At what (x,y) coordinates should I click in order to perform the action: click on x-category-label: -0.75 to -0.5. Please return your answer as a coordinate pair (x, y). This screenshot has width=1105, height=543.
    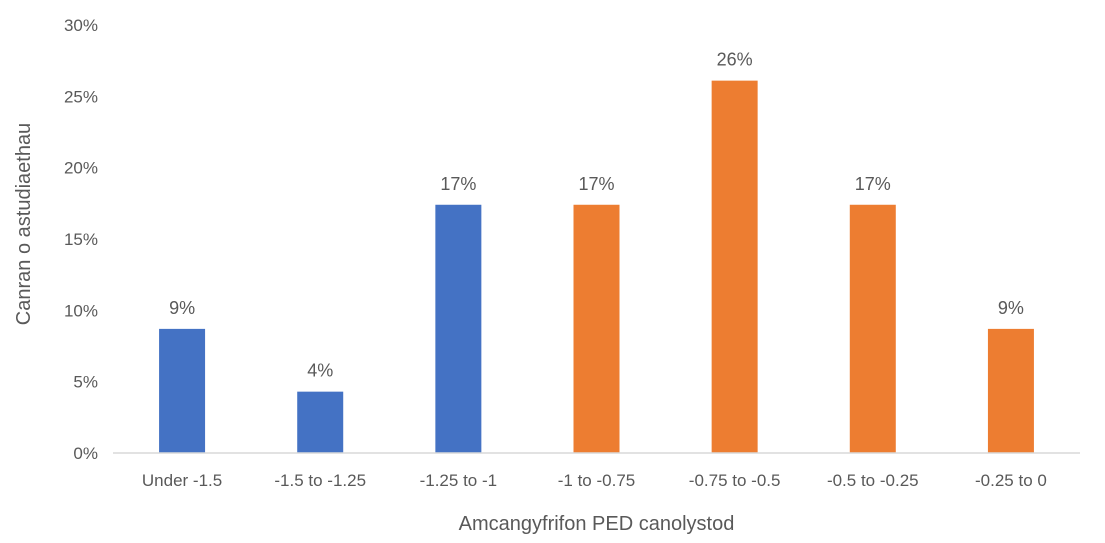
    Looking at the image, I should click on (735, 480).